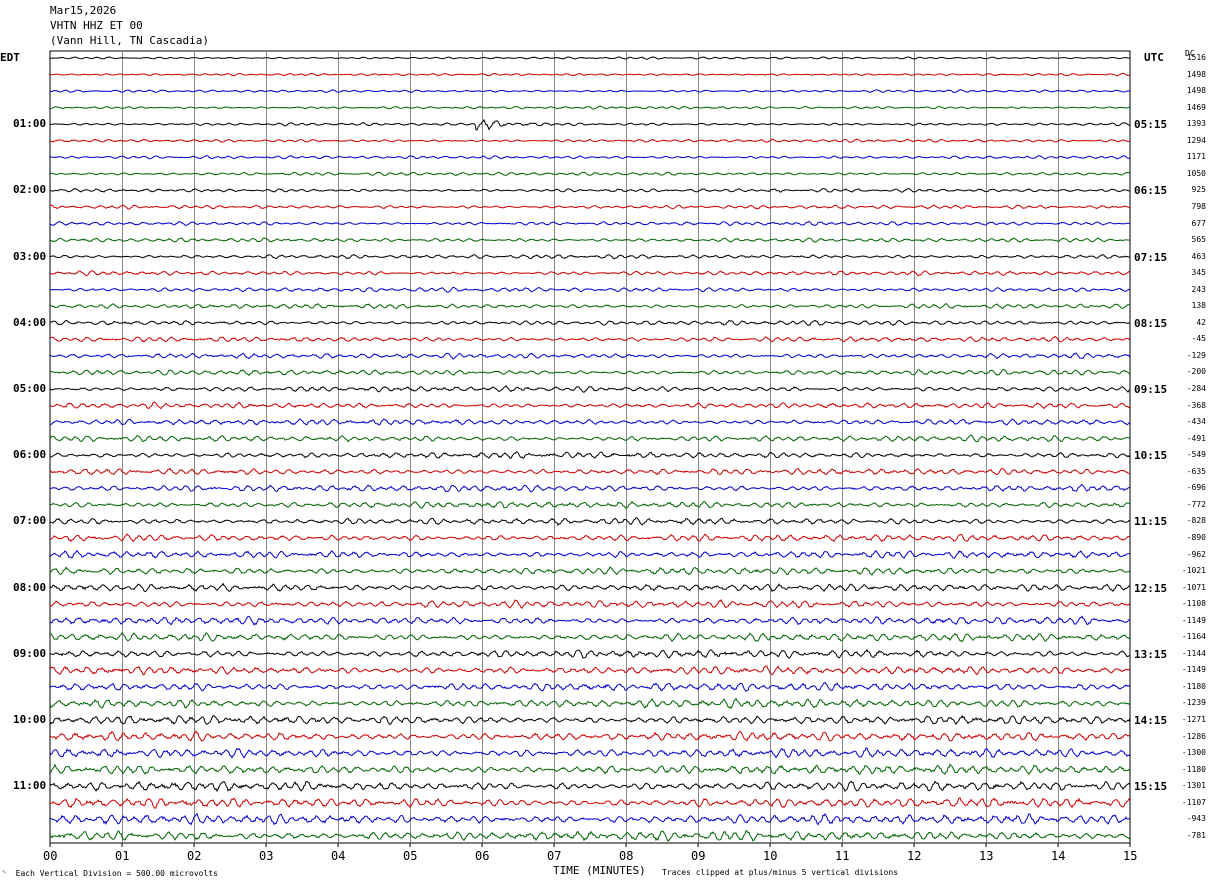 Image resolution: width=1210 pixels, height=886 pixels. Describe the element at coordinates (96, 25) in the screenshot. I see `station-label: VHTN HHZ ET 00` at that location.